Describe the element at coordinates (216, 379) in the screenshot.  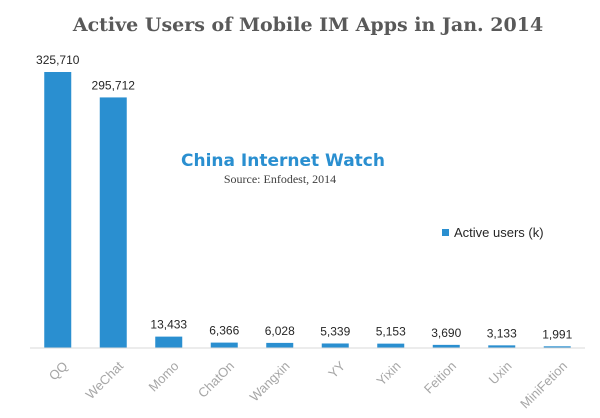
I see `x-tick-label-chaton: ChatOn` at that location.